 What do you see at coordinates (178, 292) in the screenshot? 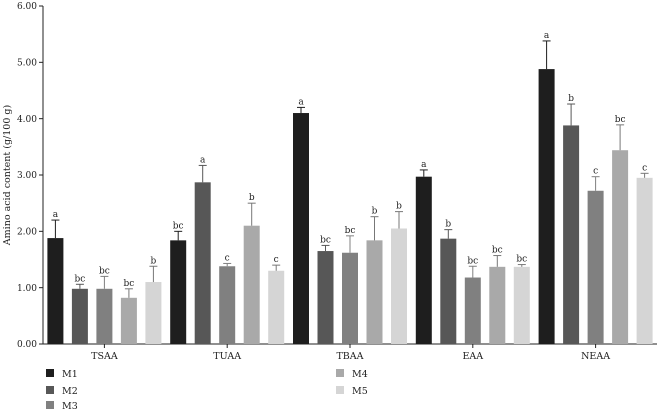
I see `bar-m1-tuaa` at bounding box center [178, 292].